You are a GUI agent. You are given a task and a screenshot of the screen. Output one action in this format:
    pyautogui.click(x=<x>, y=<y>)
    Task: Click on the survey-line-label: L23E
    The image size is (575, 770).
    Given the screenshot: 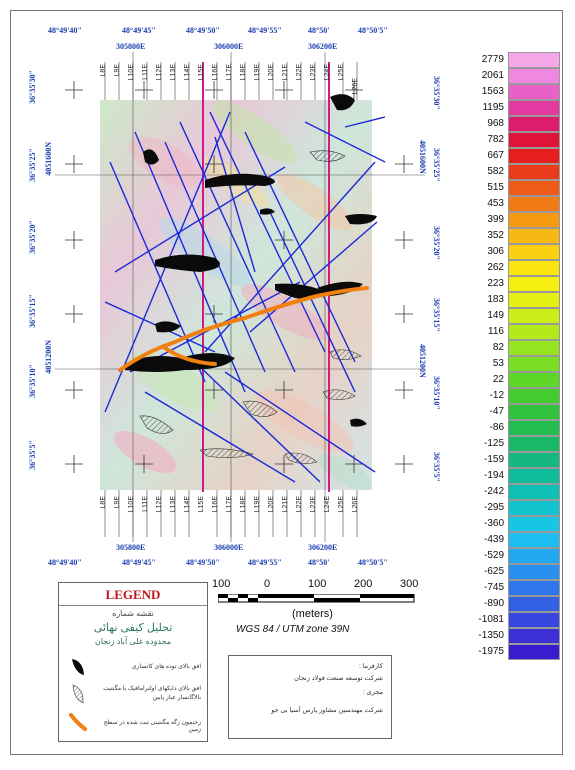 What is the action you would take?
    pyautogui.click(x=313, y=72)
    